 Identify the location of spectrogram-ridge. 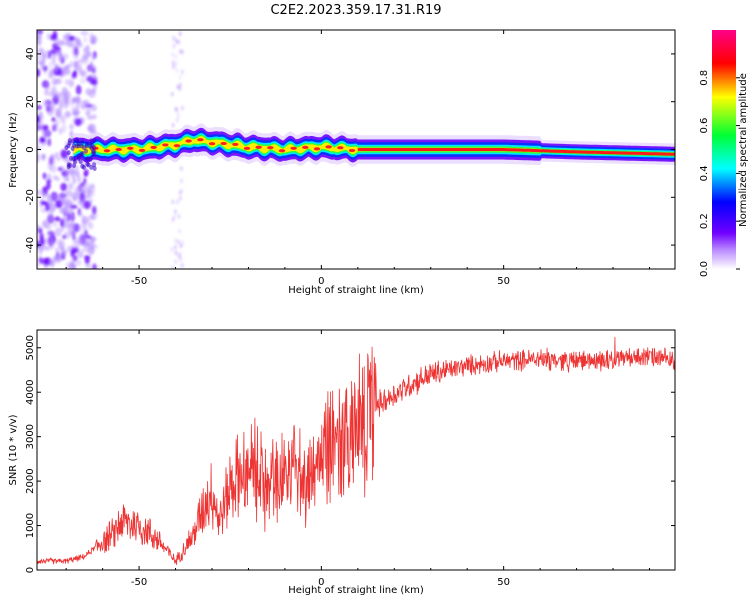
(369, 147).